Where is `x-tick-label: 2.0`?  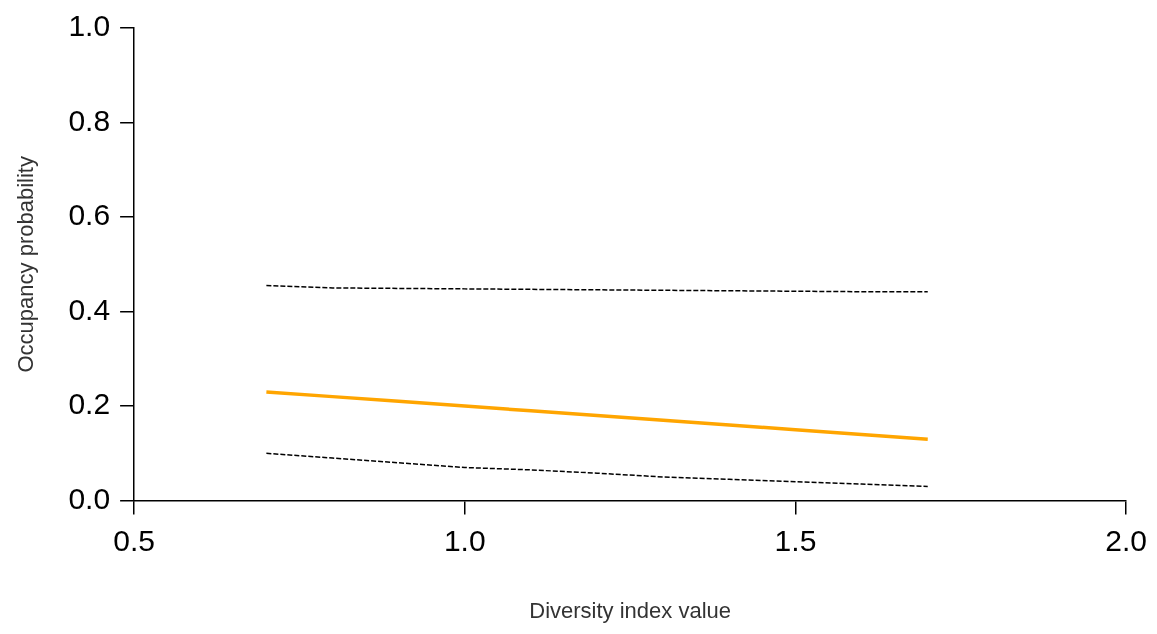 x-tick-label: 2.0 is located at coordinates (1126, 540).